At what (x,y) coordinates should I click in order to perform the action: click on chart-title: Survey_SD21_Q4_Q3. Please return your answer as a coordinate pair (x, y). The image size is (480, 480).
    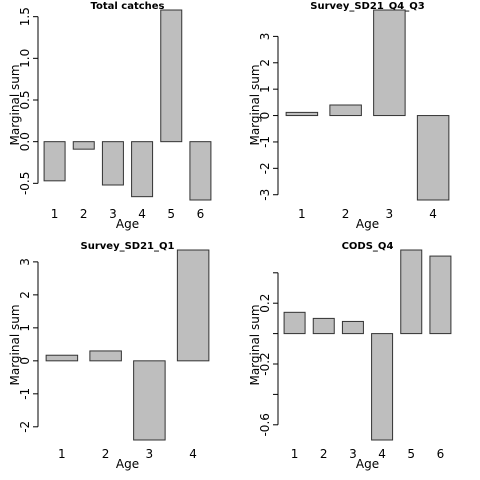
    Looking at the image, I should click on (367, 6).